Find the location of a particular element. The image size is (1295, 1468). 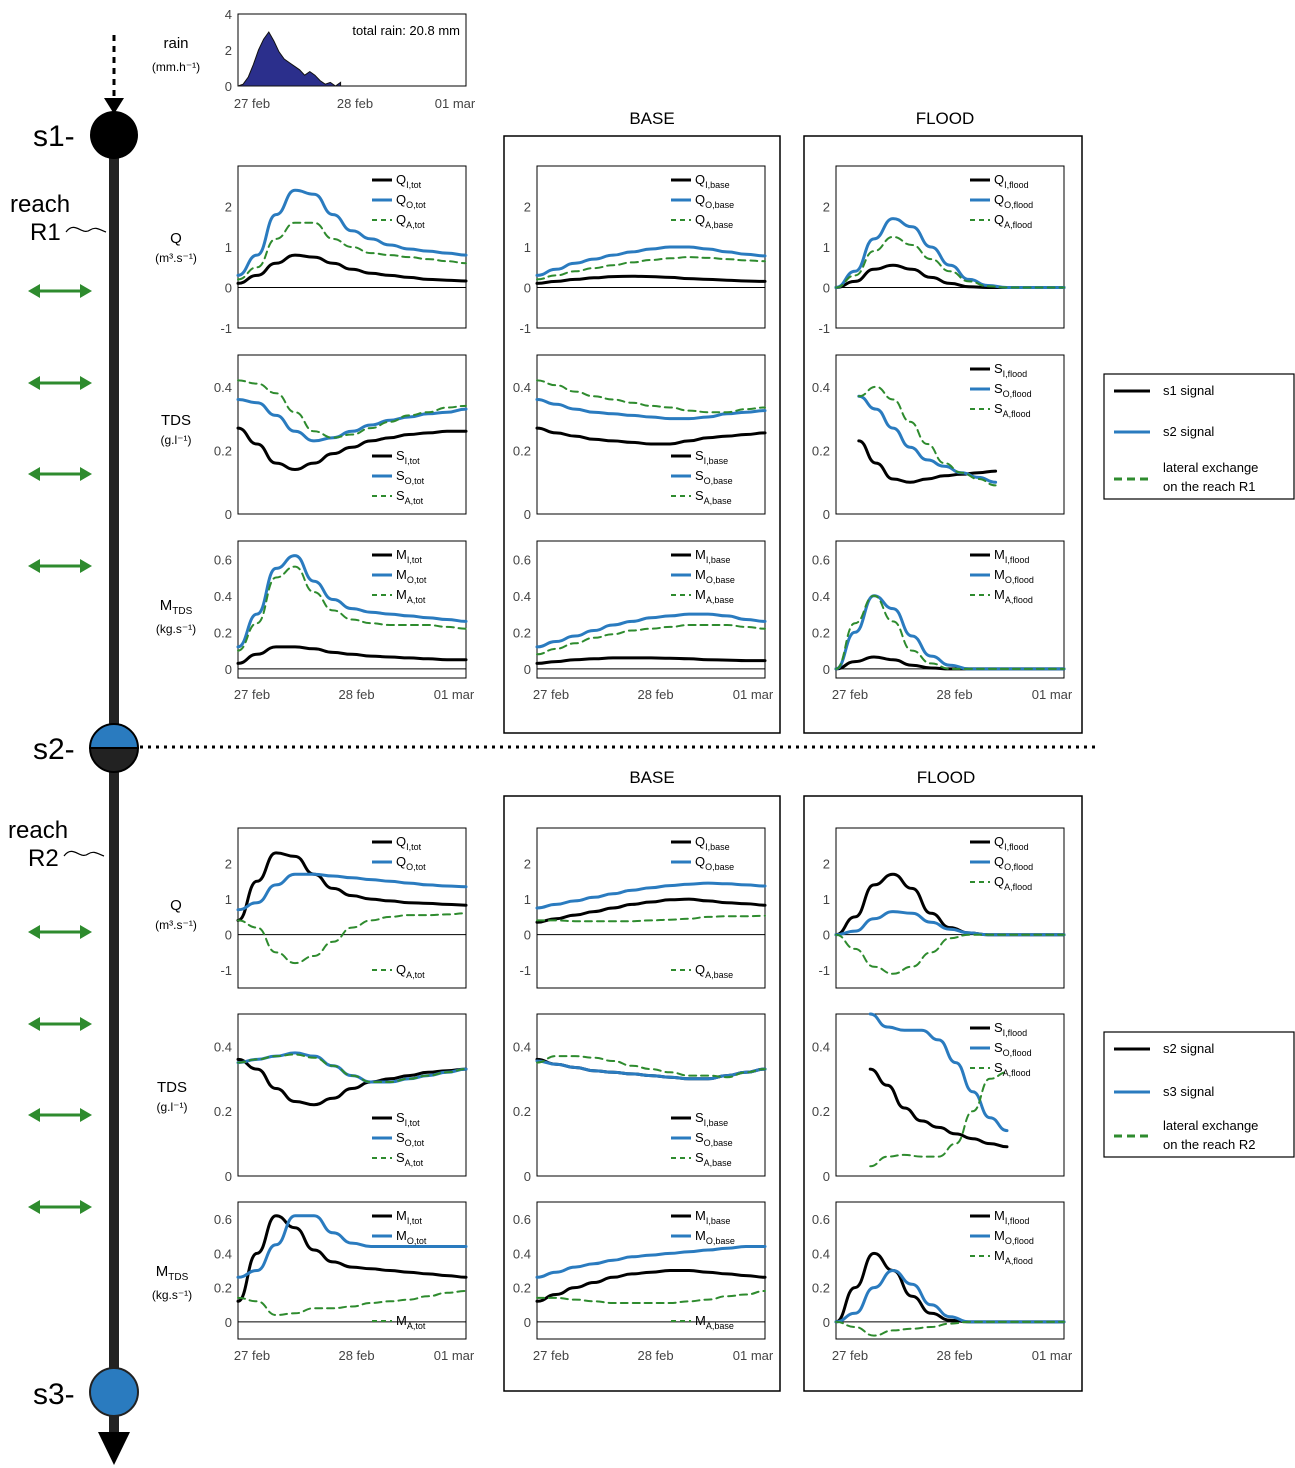

panel-legend-label: MA,tot is located at coordinates (411, 596).